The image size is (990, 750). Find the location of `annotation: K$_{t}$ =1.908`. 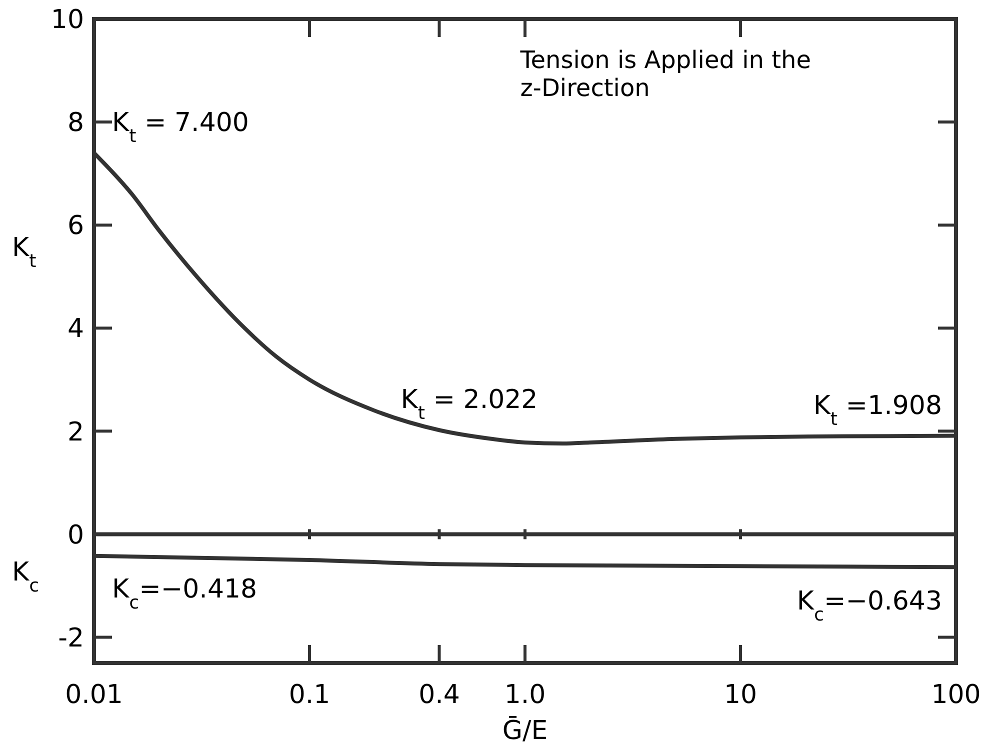

annotation: K$_{t}$ =1.908 is located at coordinates (877, 410).